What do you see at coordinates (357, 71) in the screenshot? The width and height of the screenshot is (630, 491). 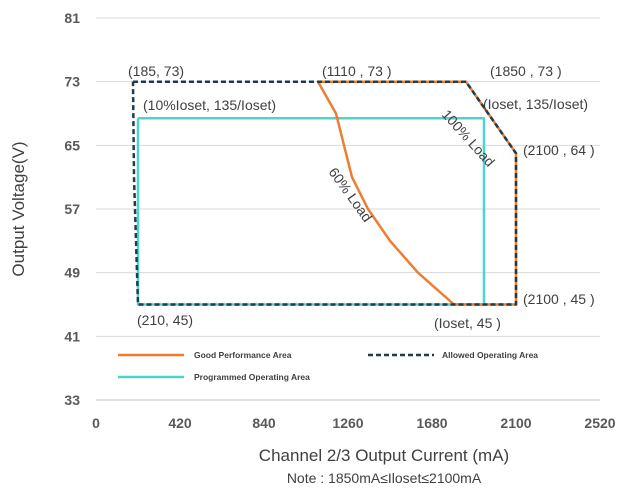 I see `annotation-1110-73: (1110 , 73 )` at bounding box center [357, 71].